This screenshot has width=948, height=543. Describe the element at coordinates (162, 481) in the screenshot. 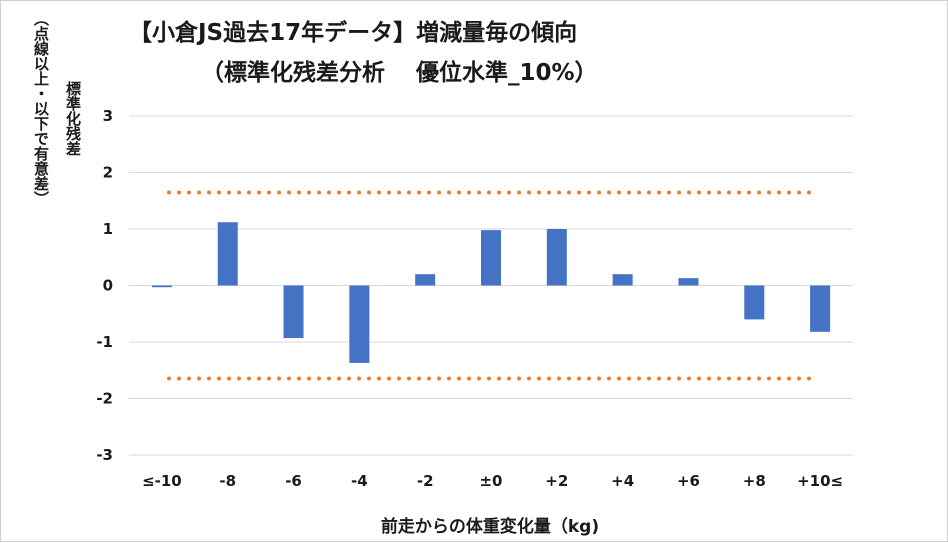

I see `x-tick-label: ≤-10` at that location.